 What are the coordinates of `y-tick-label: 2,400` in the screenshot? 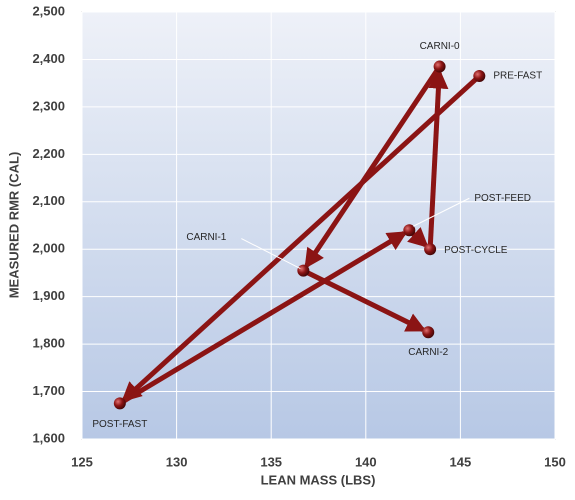 It's located at (48, 58).